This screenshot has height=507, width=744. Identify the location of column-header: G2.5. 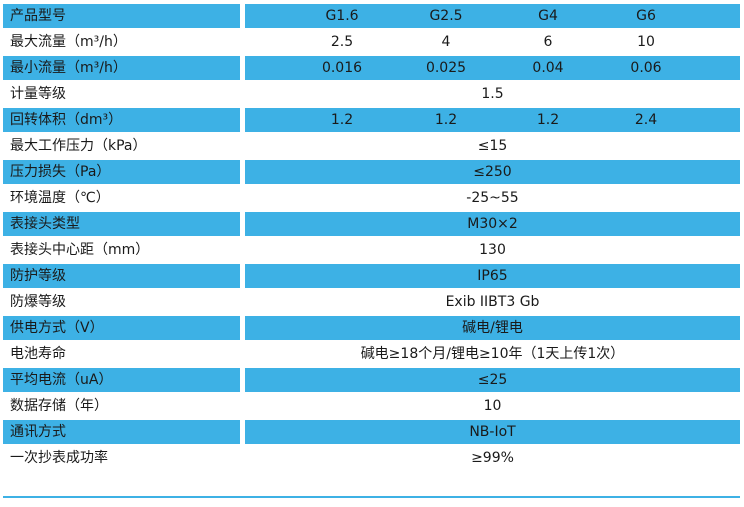
(446, 16).